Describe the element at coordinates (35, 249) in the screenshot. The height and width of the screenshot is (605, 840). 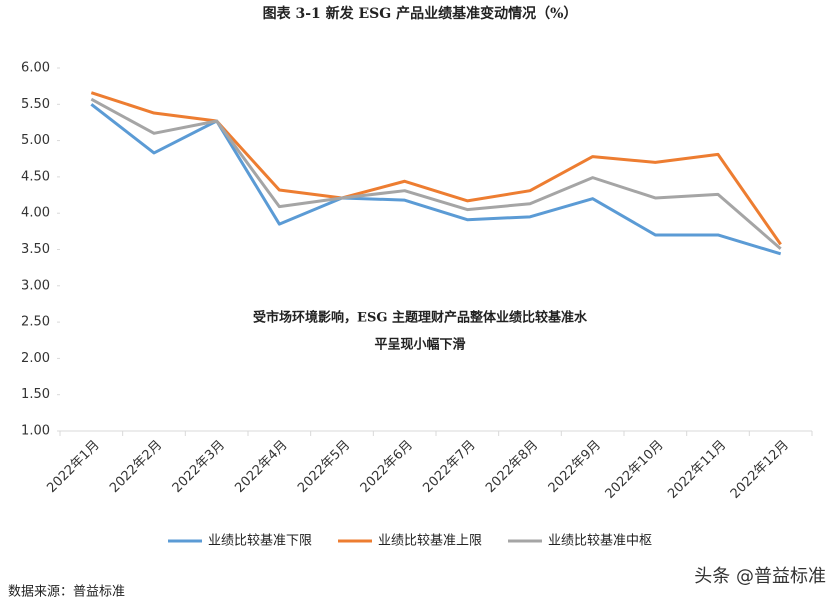
I see `y-tick-label: 3.50` at that location.